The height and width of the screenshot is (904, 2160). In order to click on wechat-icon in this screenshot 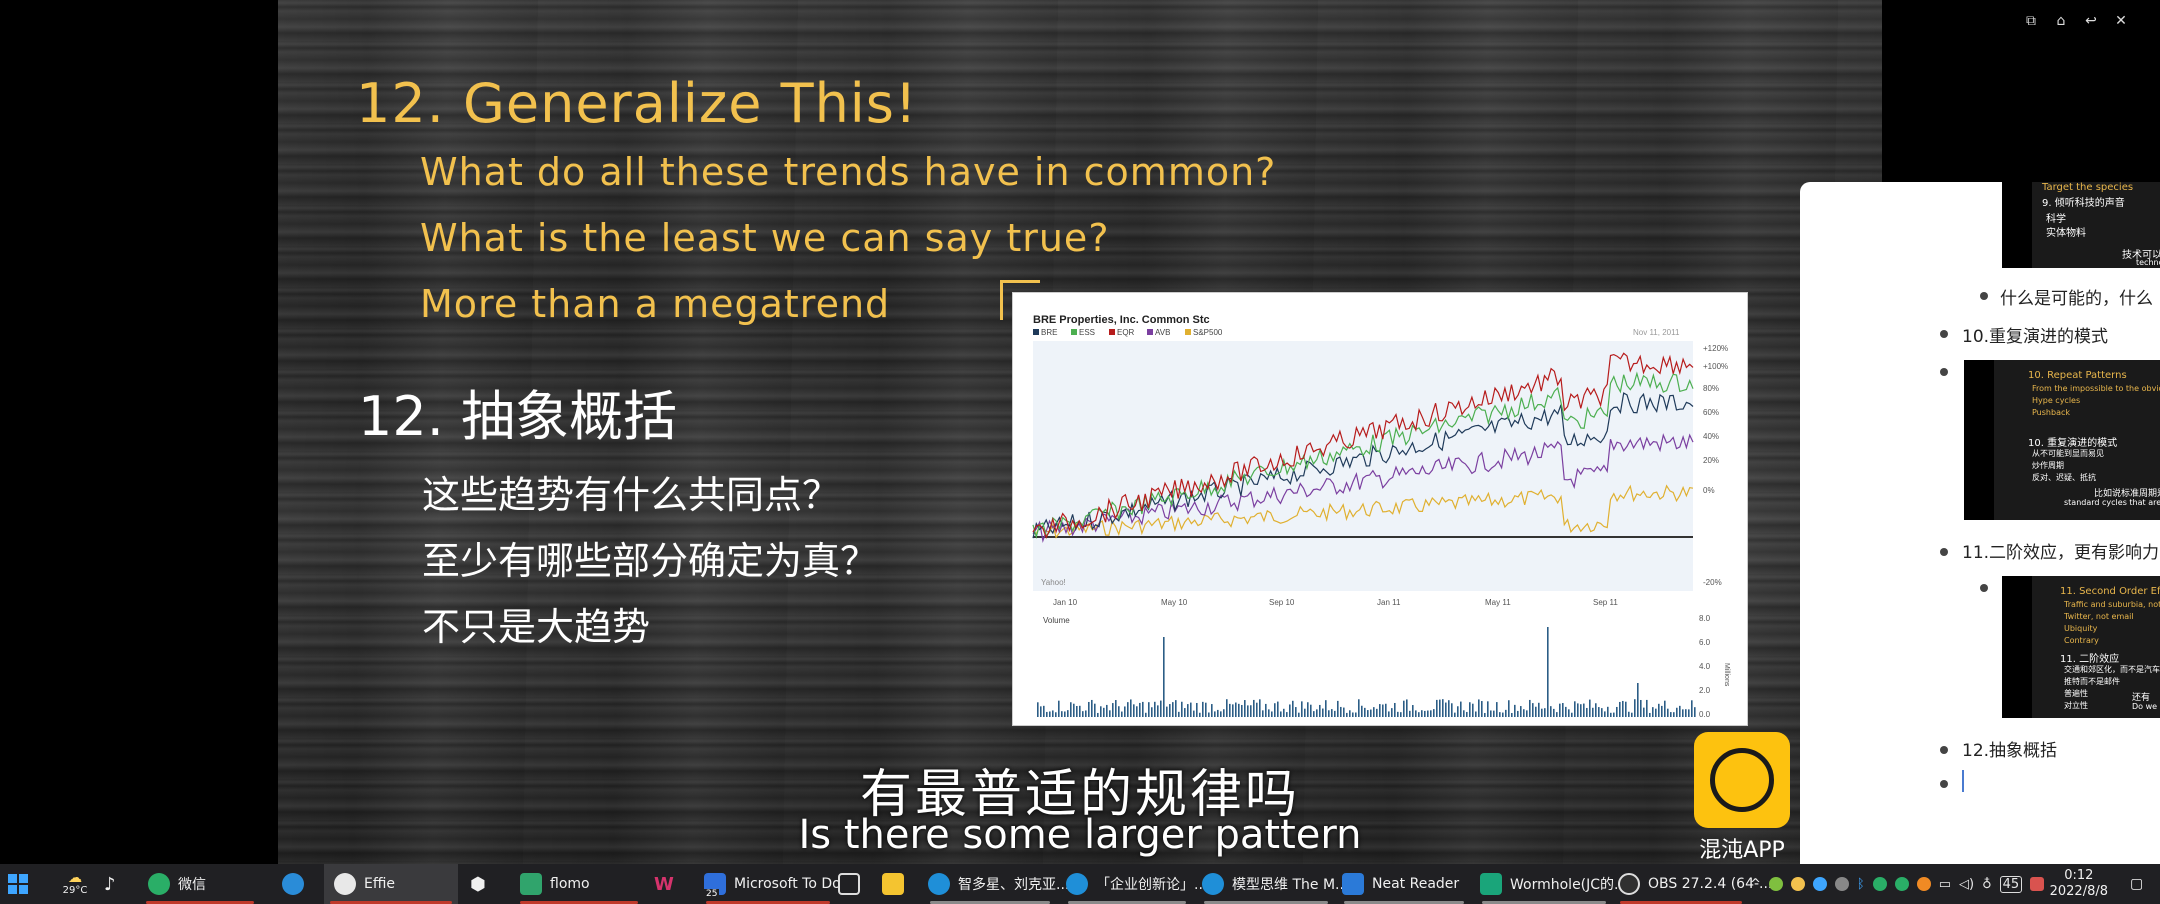, I will do `click(159, 884)`.